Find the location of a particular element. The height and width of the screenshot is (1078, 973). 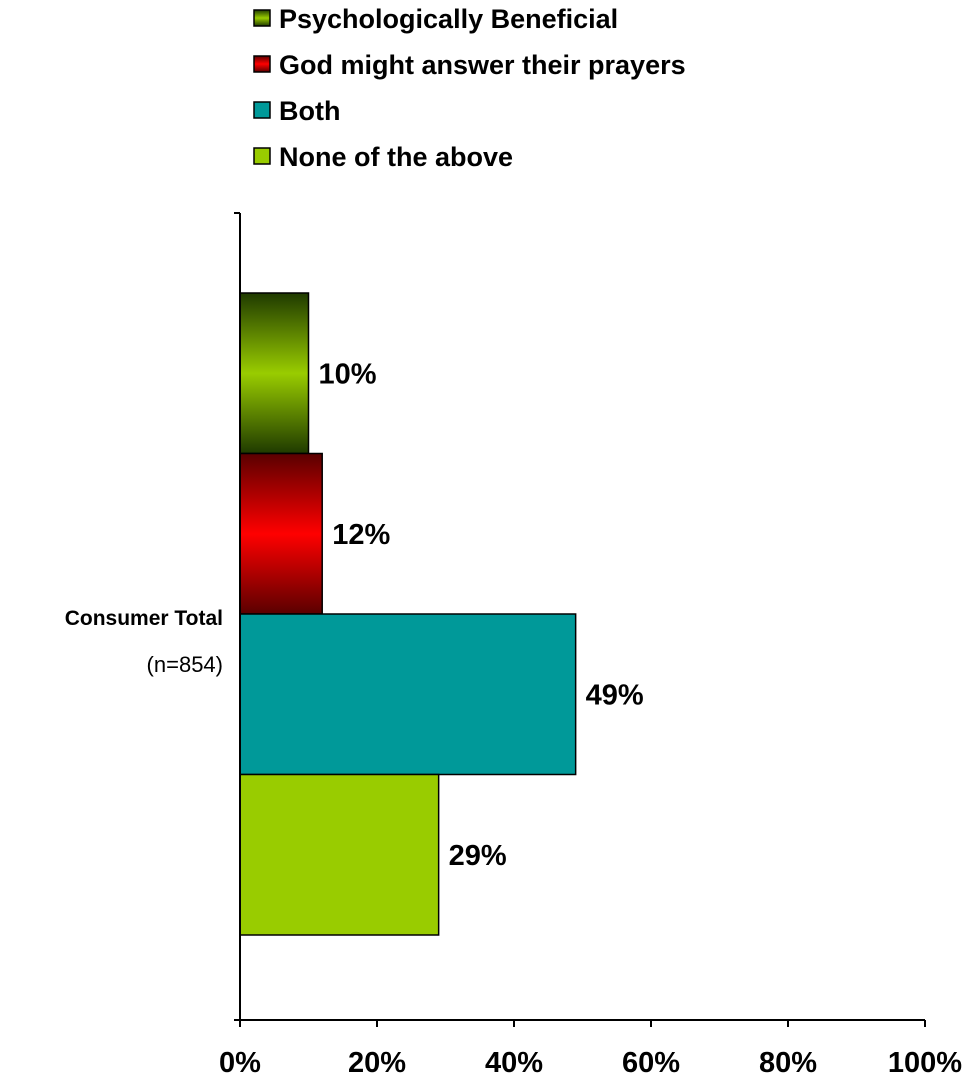

data-label: 10% is located at coordinates (348, 374).